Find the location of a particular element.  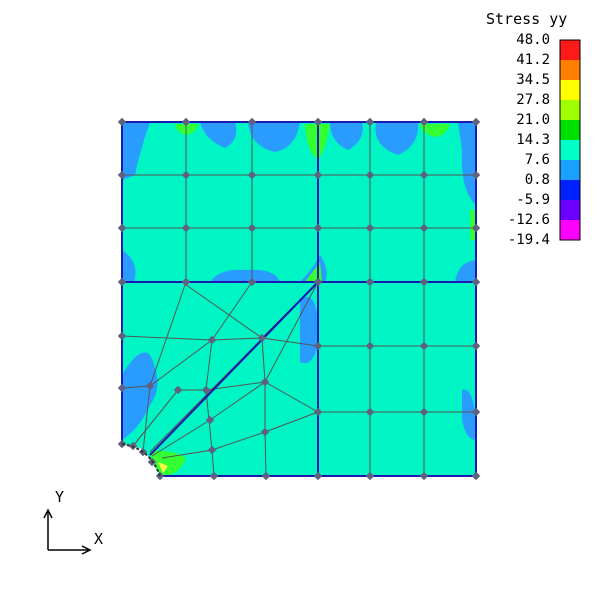

y-axis-label: Y is located at coordinates (60, 497).